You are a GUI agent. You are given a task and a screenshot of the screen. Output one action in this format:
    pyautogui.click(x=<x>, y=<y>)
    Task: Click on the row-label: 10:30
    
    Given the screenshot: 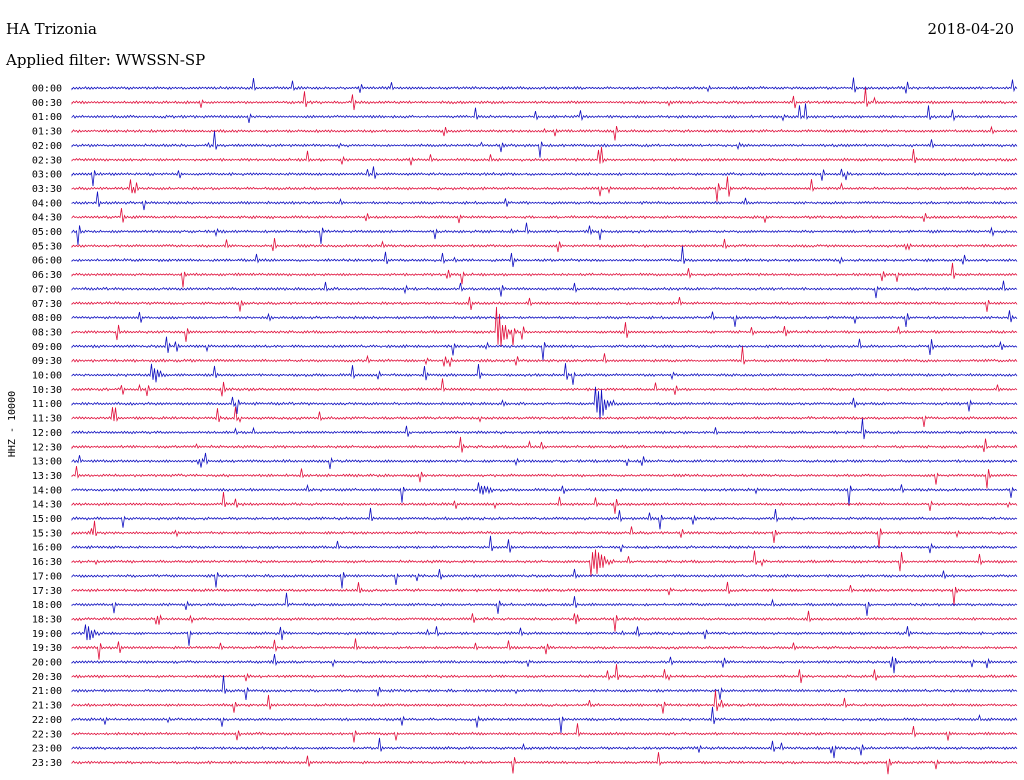 What is the action you would take?
    pyautogui.click(x=47, y=390)
    